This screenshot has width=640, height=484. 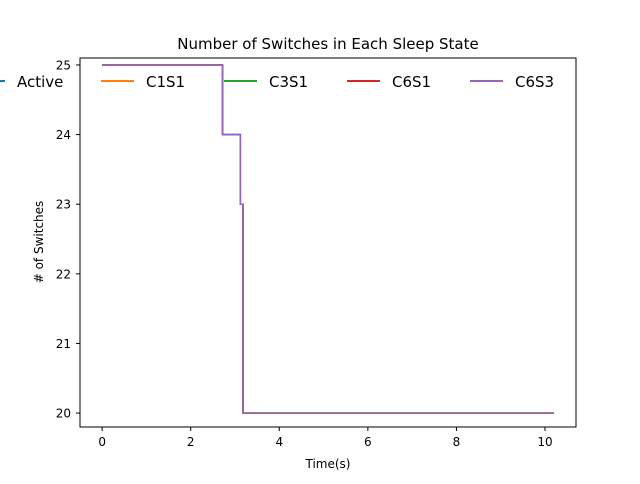 What do you see at coordinates (191, 442) in the screenshot?
I see `x-tick-label: 2` at bounding box center [191, 442].